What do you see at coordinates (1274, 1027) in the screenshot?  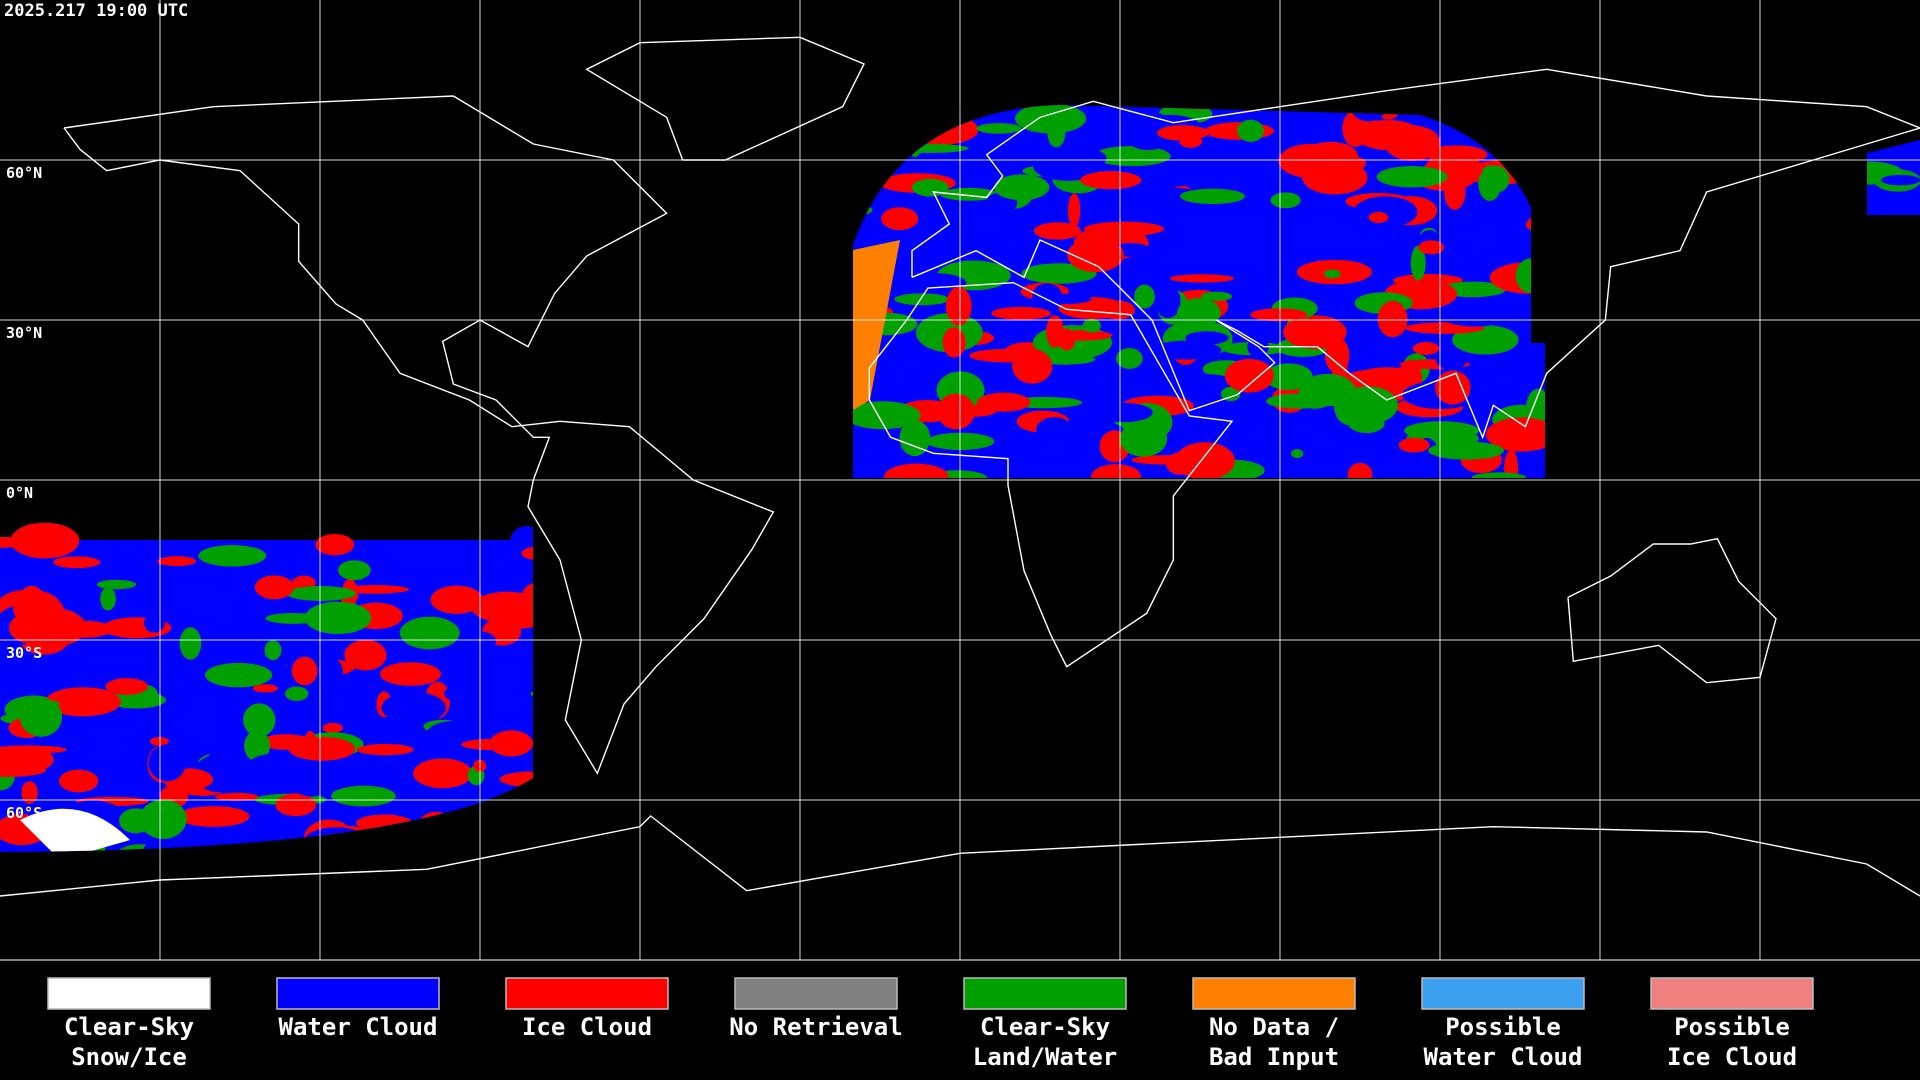 I see `legend-label: No Data /` at bounding box center [1274, 1027].